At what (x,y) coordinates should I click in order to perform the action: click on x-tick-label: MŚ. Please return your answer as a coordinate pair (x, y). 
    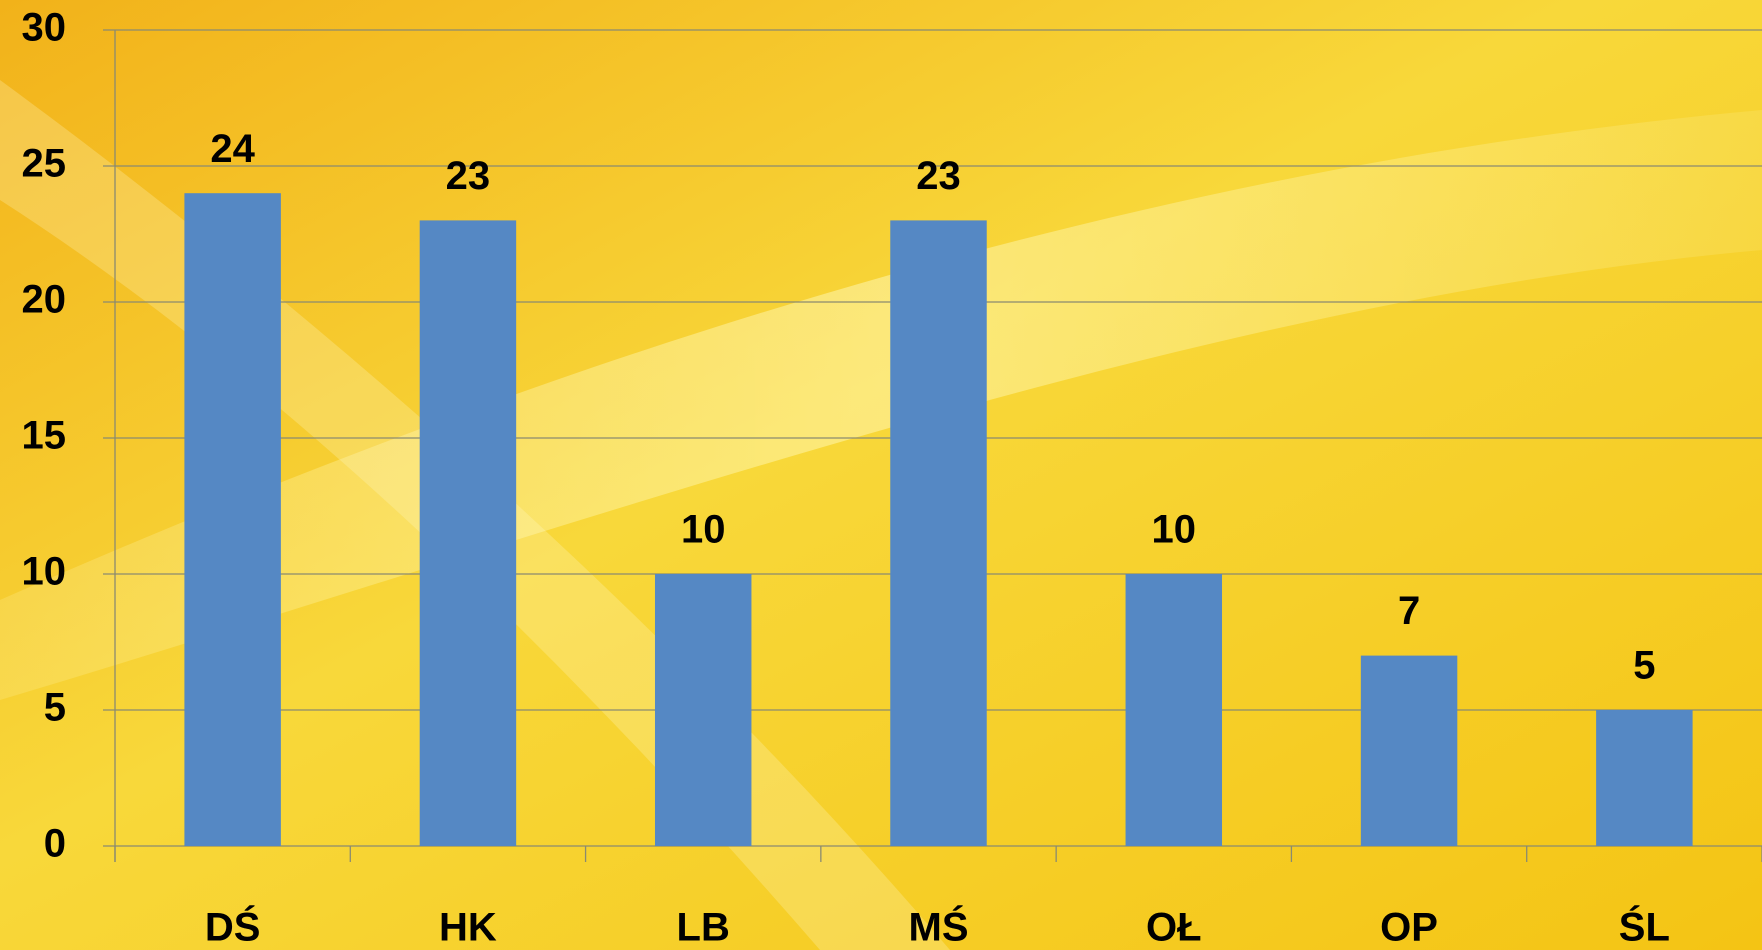
    Looking at the image, I should click on (939, 927).